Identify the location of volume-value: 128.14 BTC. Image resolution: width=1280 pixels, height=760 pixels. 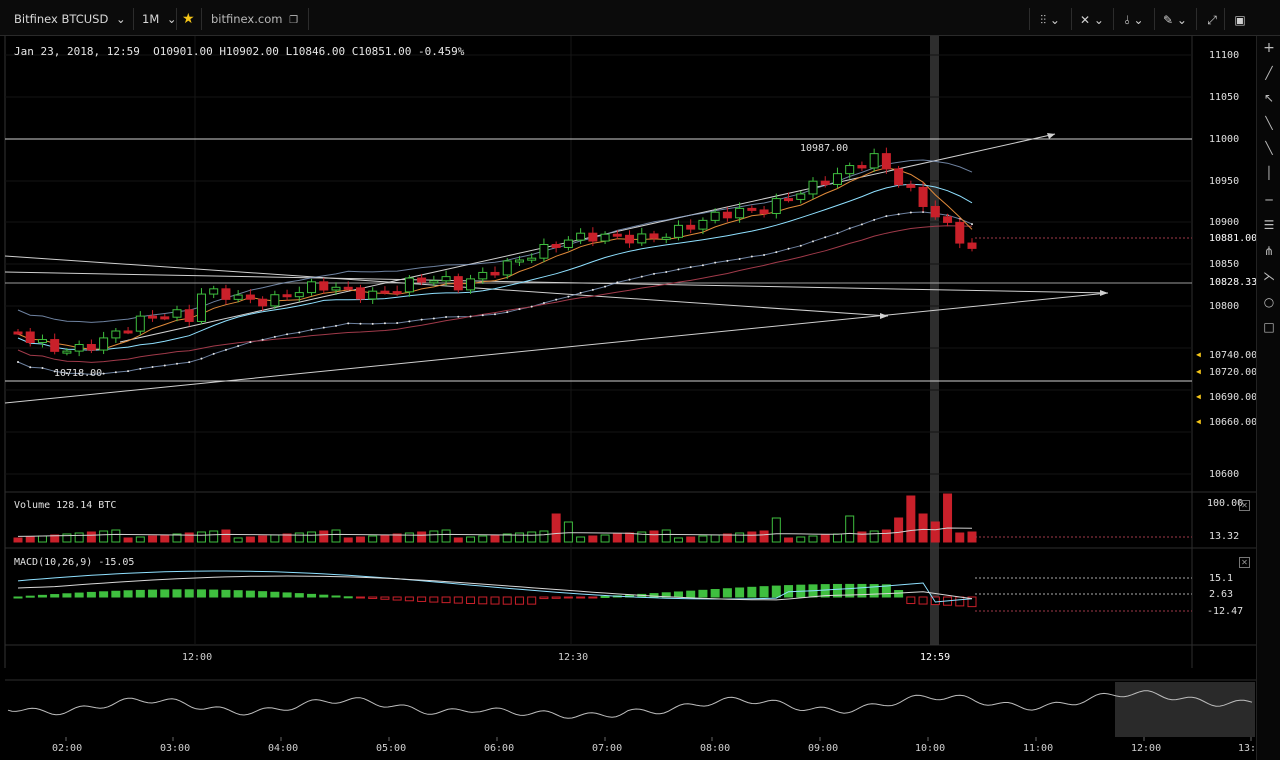
(86, 505).